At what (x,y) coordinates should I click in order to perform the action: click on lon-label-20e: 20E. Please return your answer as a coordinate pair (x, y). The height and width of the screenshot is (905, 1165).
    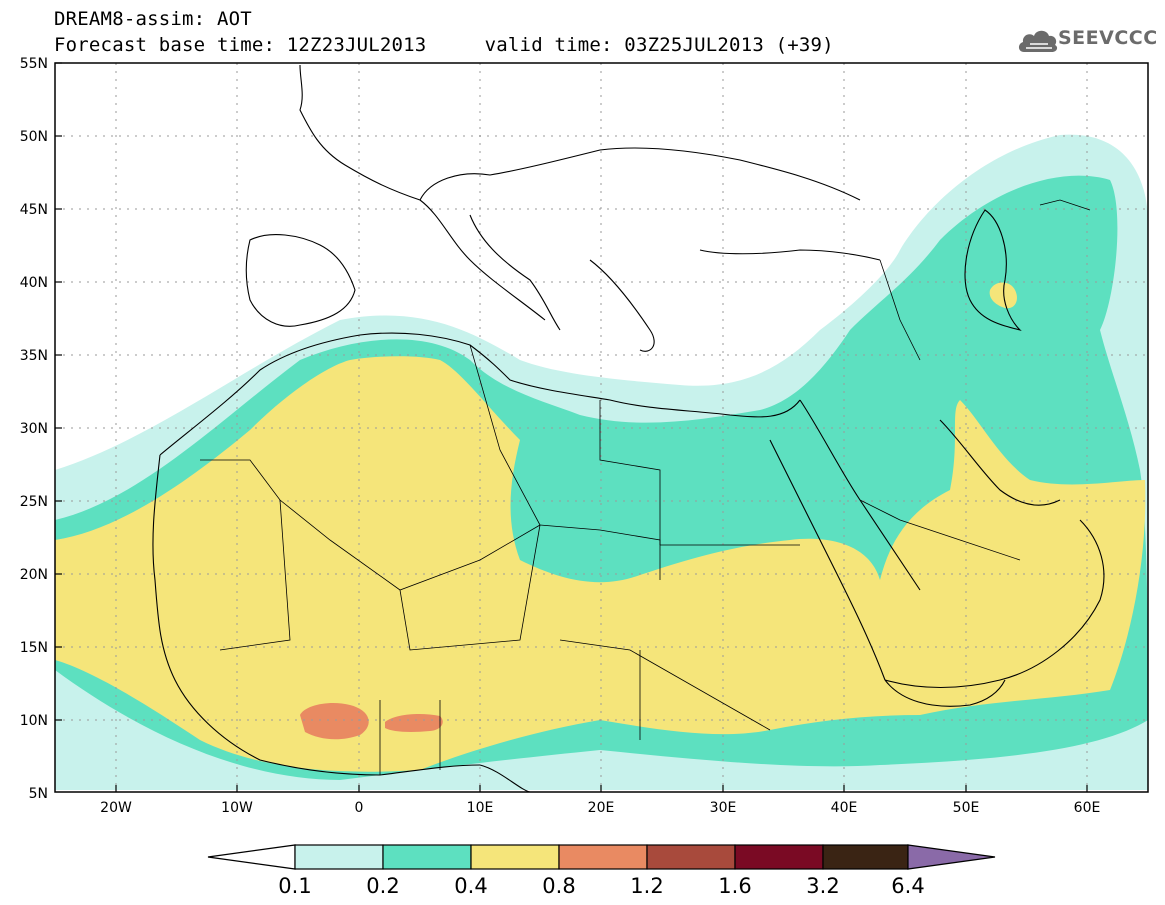
    Looking at the image, I should click on (601, 808).